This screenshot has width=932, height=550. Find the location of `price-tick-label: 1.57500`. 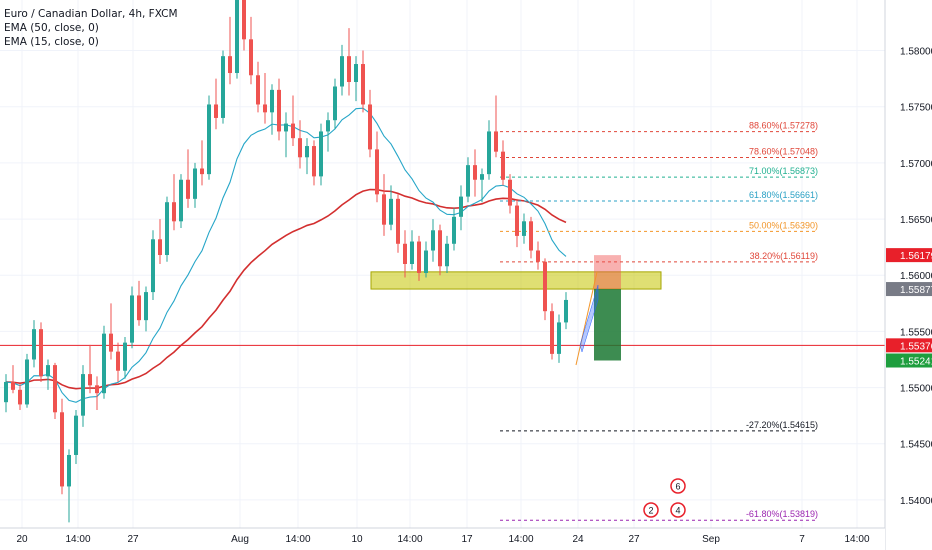

price-tick-label: 1.57500 is located at coordinates (916, 108).